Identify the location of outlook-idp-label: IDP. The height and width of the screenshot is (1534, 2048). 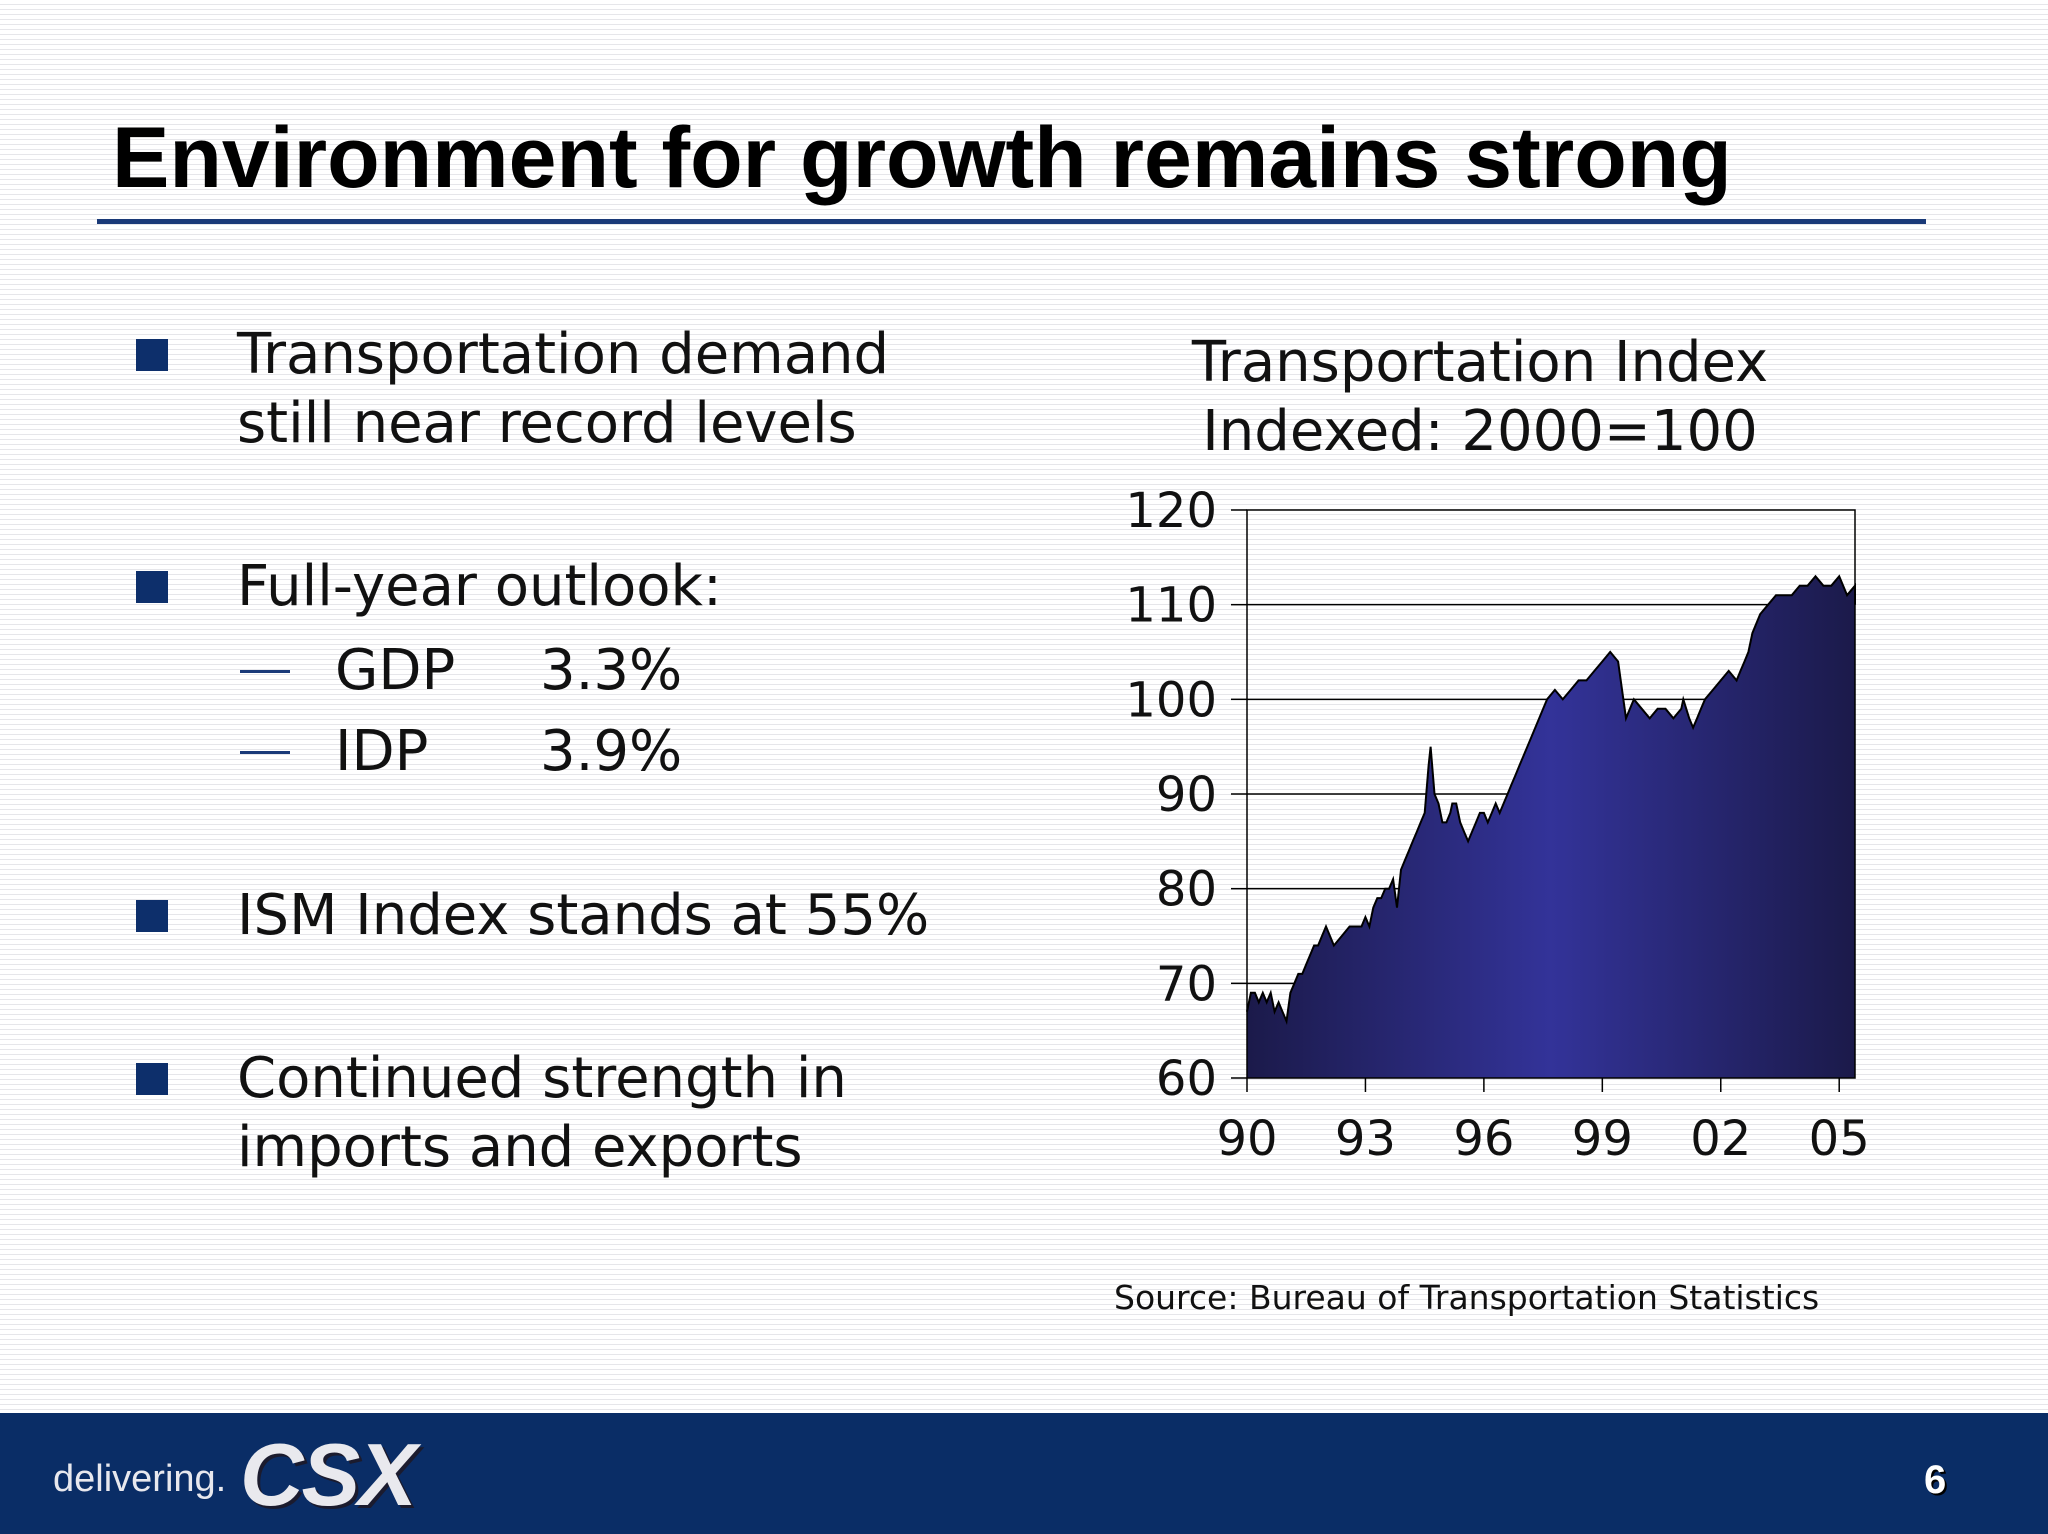
(382, 751).